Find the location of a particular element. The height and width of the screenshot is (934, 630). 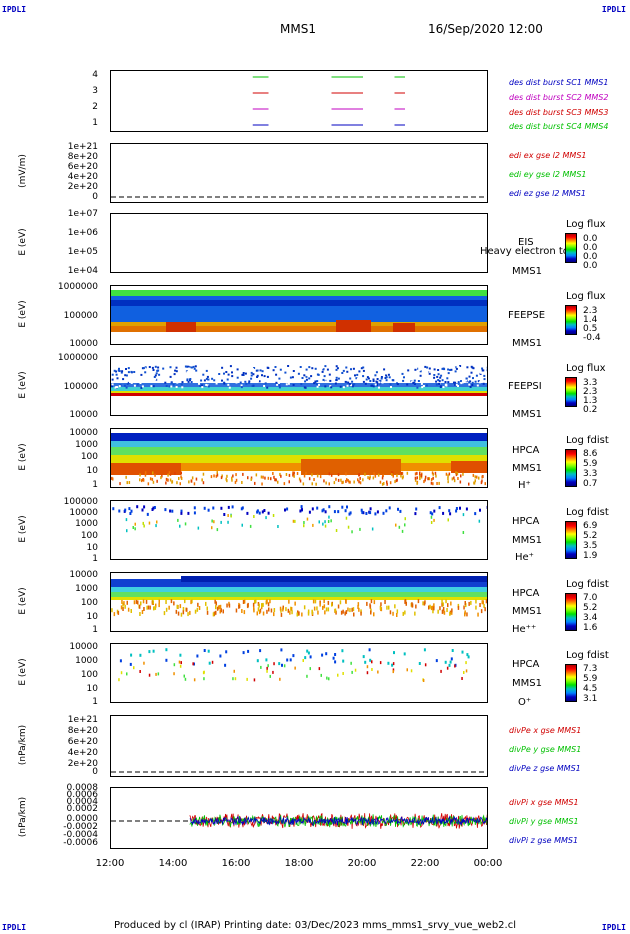

colorbar-value: 3.5 is located at coordinates (590, 546).